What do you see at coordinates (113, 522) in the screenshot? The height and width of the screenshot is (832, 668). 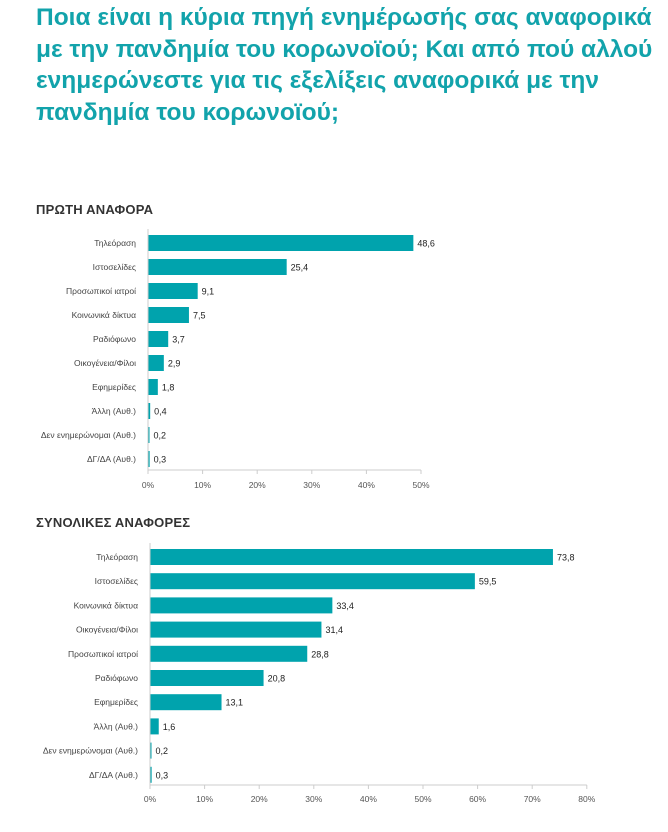 I see `chart2-title: ΣΥΝΟΛΙΚΕΣ ΑΝΑΦΟΡΕΣ` at bounding box center [113, 522].